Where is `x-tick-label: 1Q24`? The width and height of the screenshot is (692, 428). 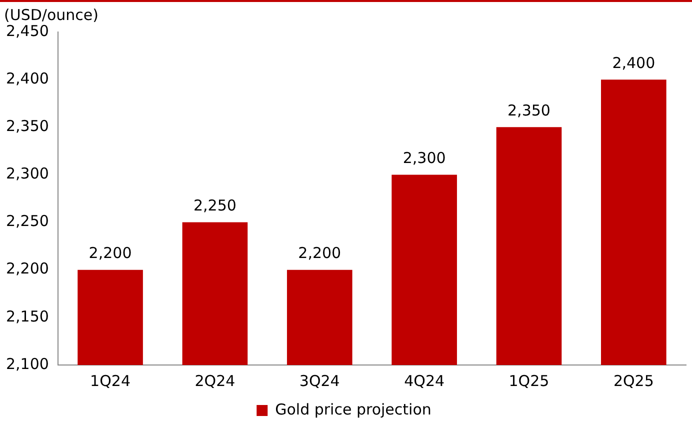
x-tick-label: 1Q24 is located at coordinates (110, 381).